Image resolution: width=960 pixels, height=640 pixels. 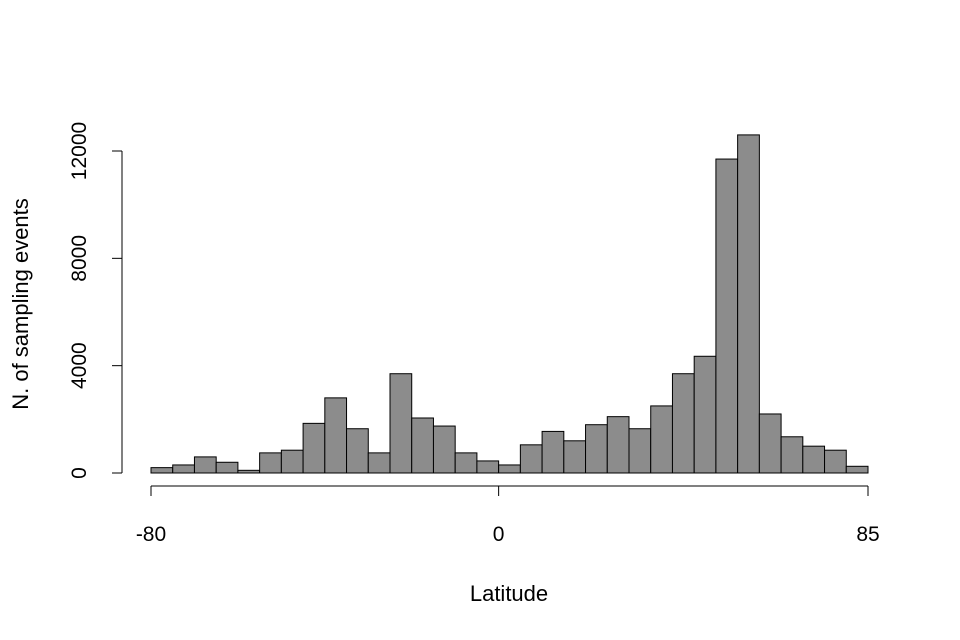 What do you see at coordinates (867, 534) in the screenshot?
I see `x-tick-label: 85` at bounding box center [867, 534].